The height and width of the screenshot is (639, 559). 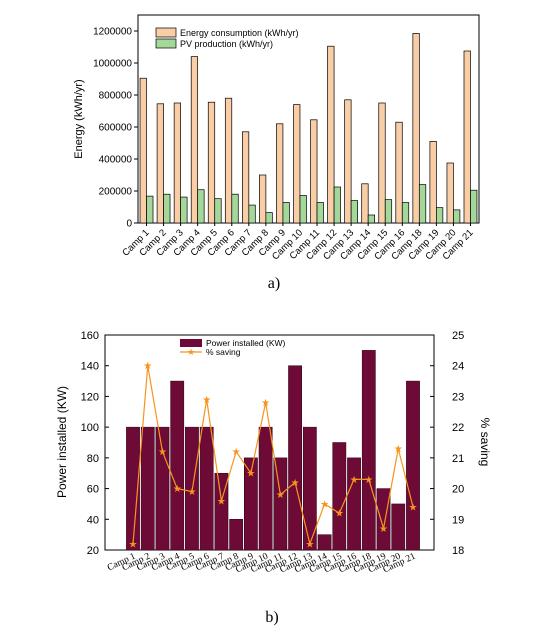 What do you see at coordinates (265, 403) in the screenshot?
I see `point-saving-10: ★` at bounding box center [265, 403].